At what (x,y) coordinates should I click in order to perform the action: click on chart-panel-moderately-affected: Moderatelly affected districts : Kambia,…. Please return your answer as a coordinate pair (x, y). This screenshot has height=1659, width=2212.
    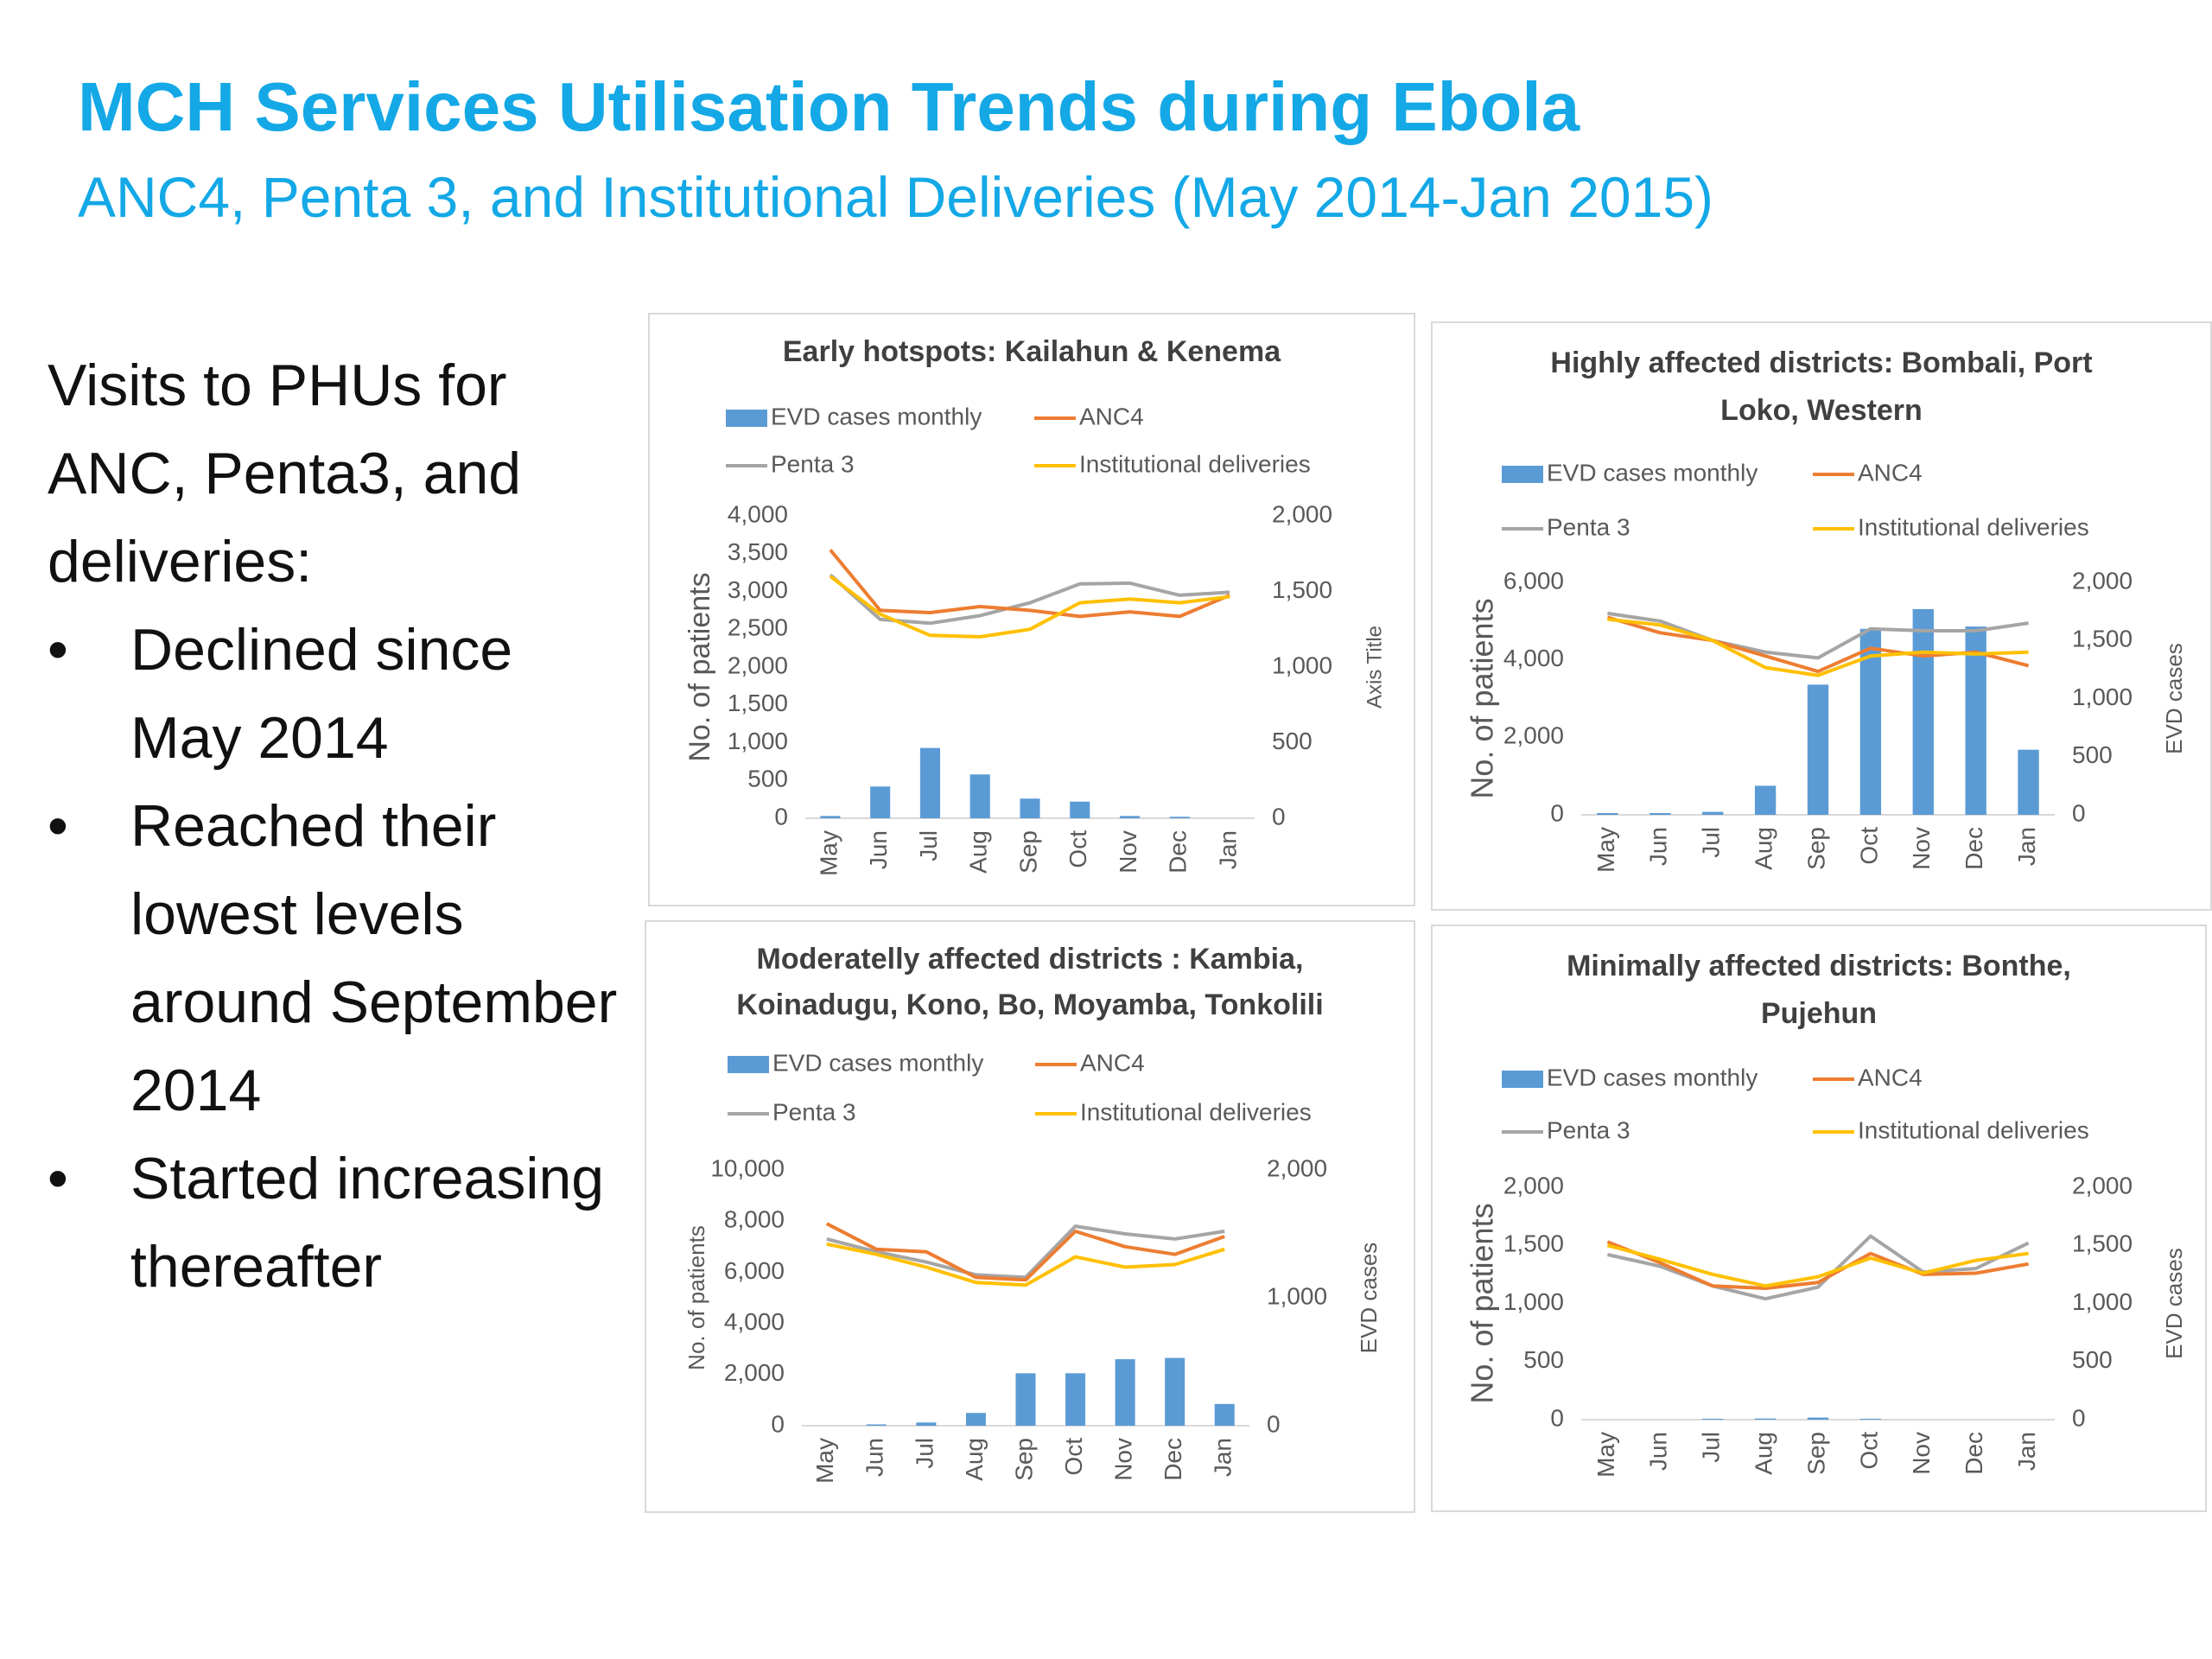
    Looking at the image, I should click on (1030, 1216).